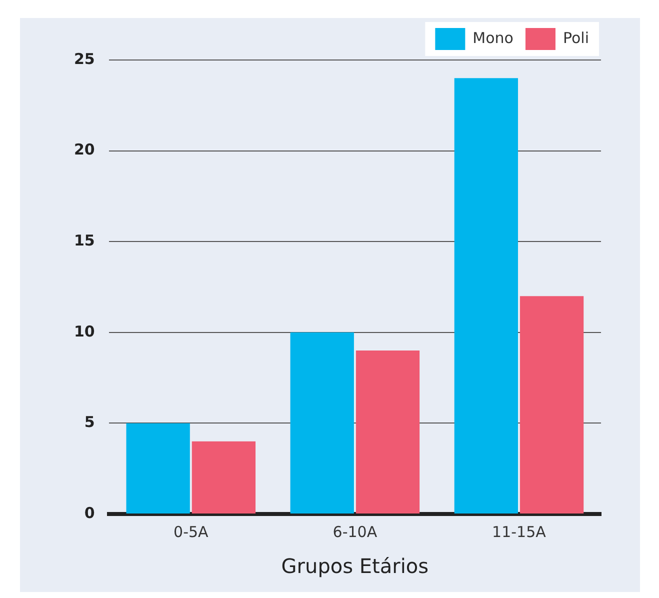 Image resolution: width=659 pixels, height=598 pixels. Describe the element at coordinates (519, 531) in the screenshot. I see `x-tick-label: 11-15A` at that location.